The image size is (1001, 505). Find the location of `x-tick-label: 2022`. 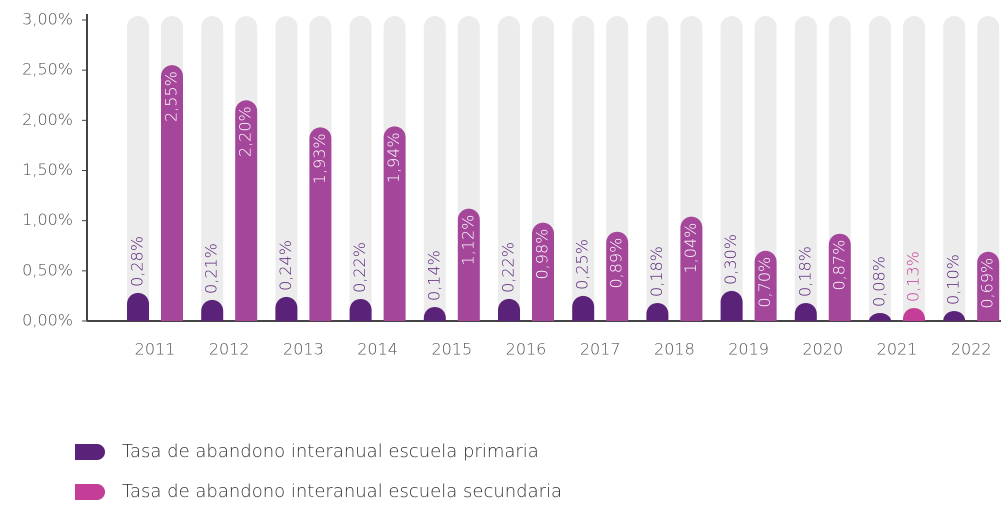

x-tick-label: 2022 is located at coordinates (971, 349).